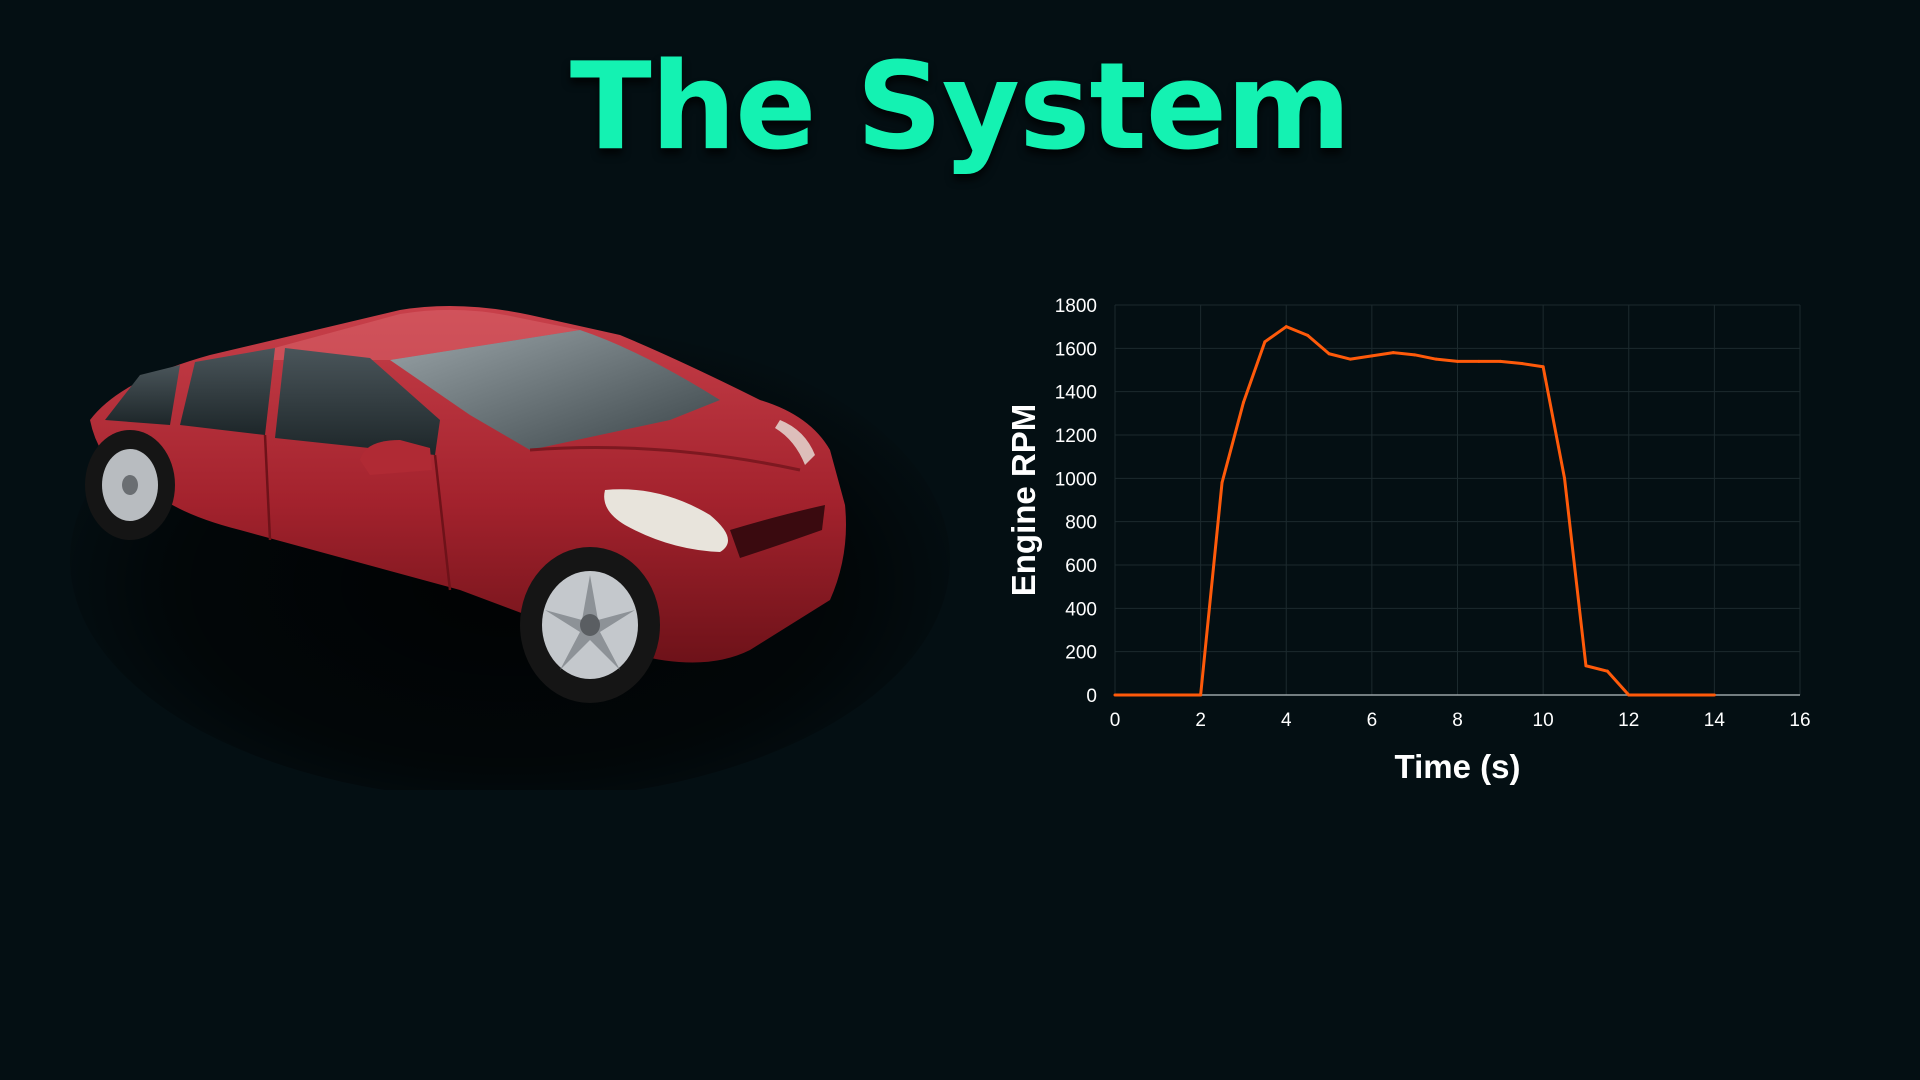 This screenshot has height=1080, width=1920. I want to click on x-tick-label: 0, so click(1115, 720).